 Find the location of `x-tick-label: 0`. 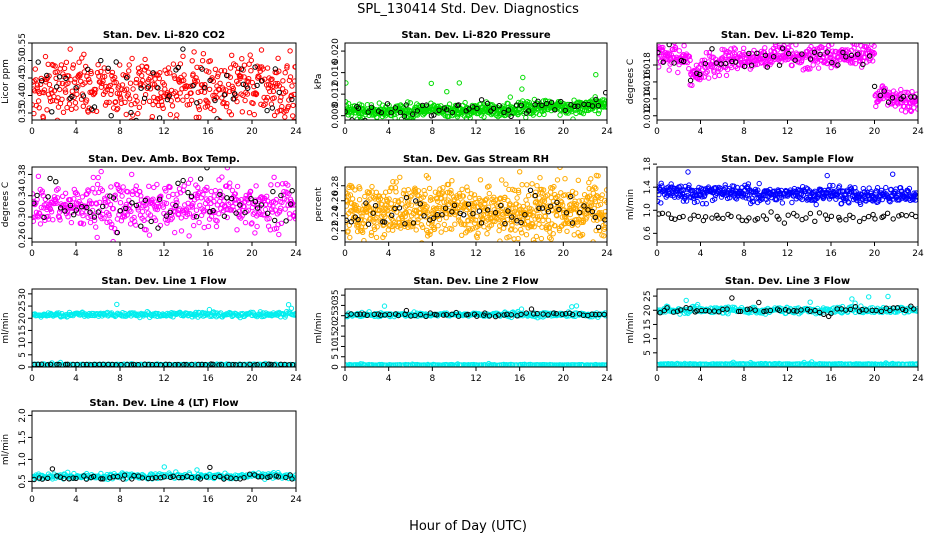

x-tick-label: 0 is located at coordinates (345, 254).